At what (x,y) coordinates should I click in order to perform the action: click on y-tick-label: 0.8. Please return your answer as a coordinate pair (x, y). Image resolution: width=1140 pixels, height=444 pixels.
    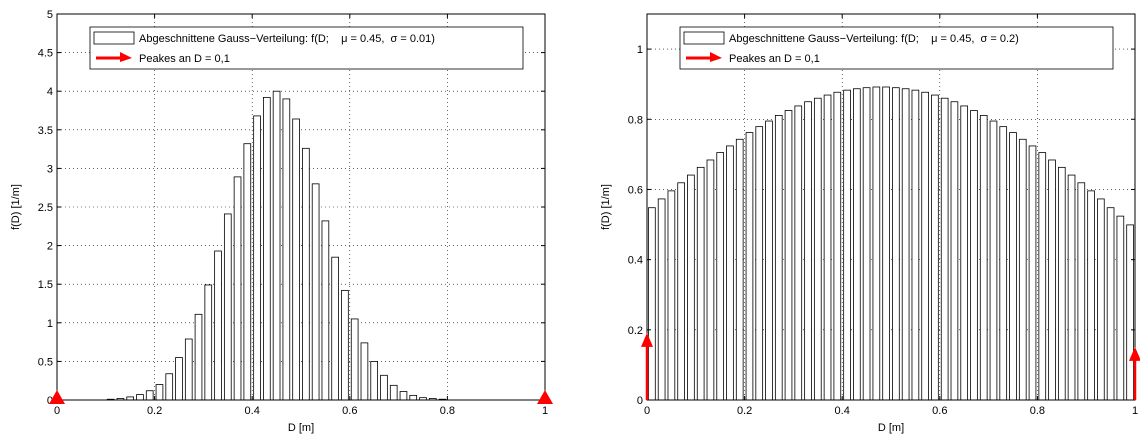
    Looking at the image, I should click on (635, 120).